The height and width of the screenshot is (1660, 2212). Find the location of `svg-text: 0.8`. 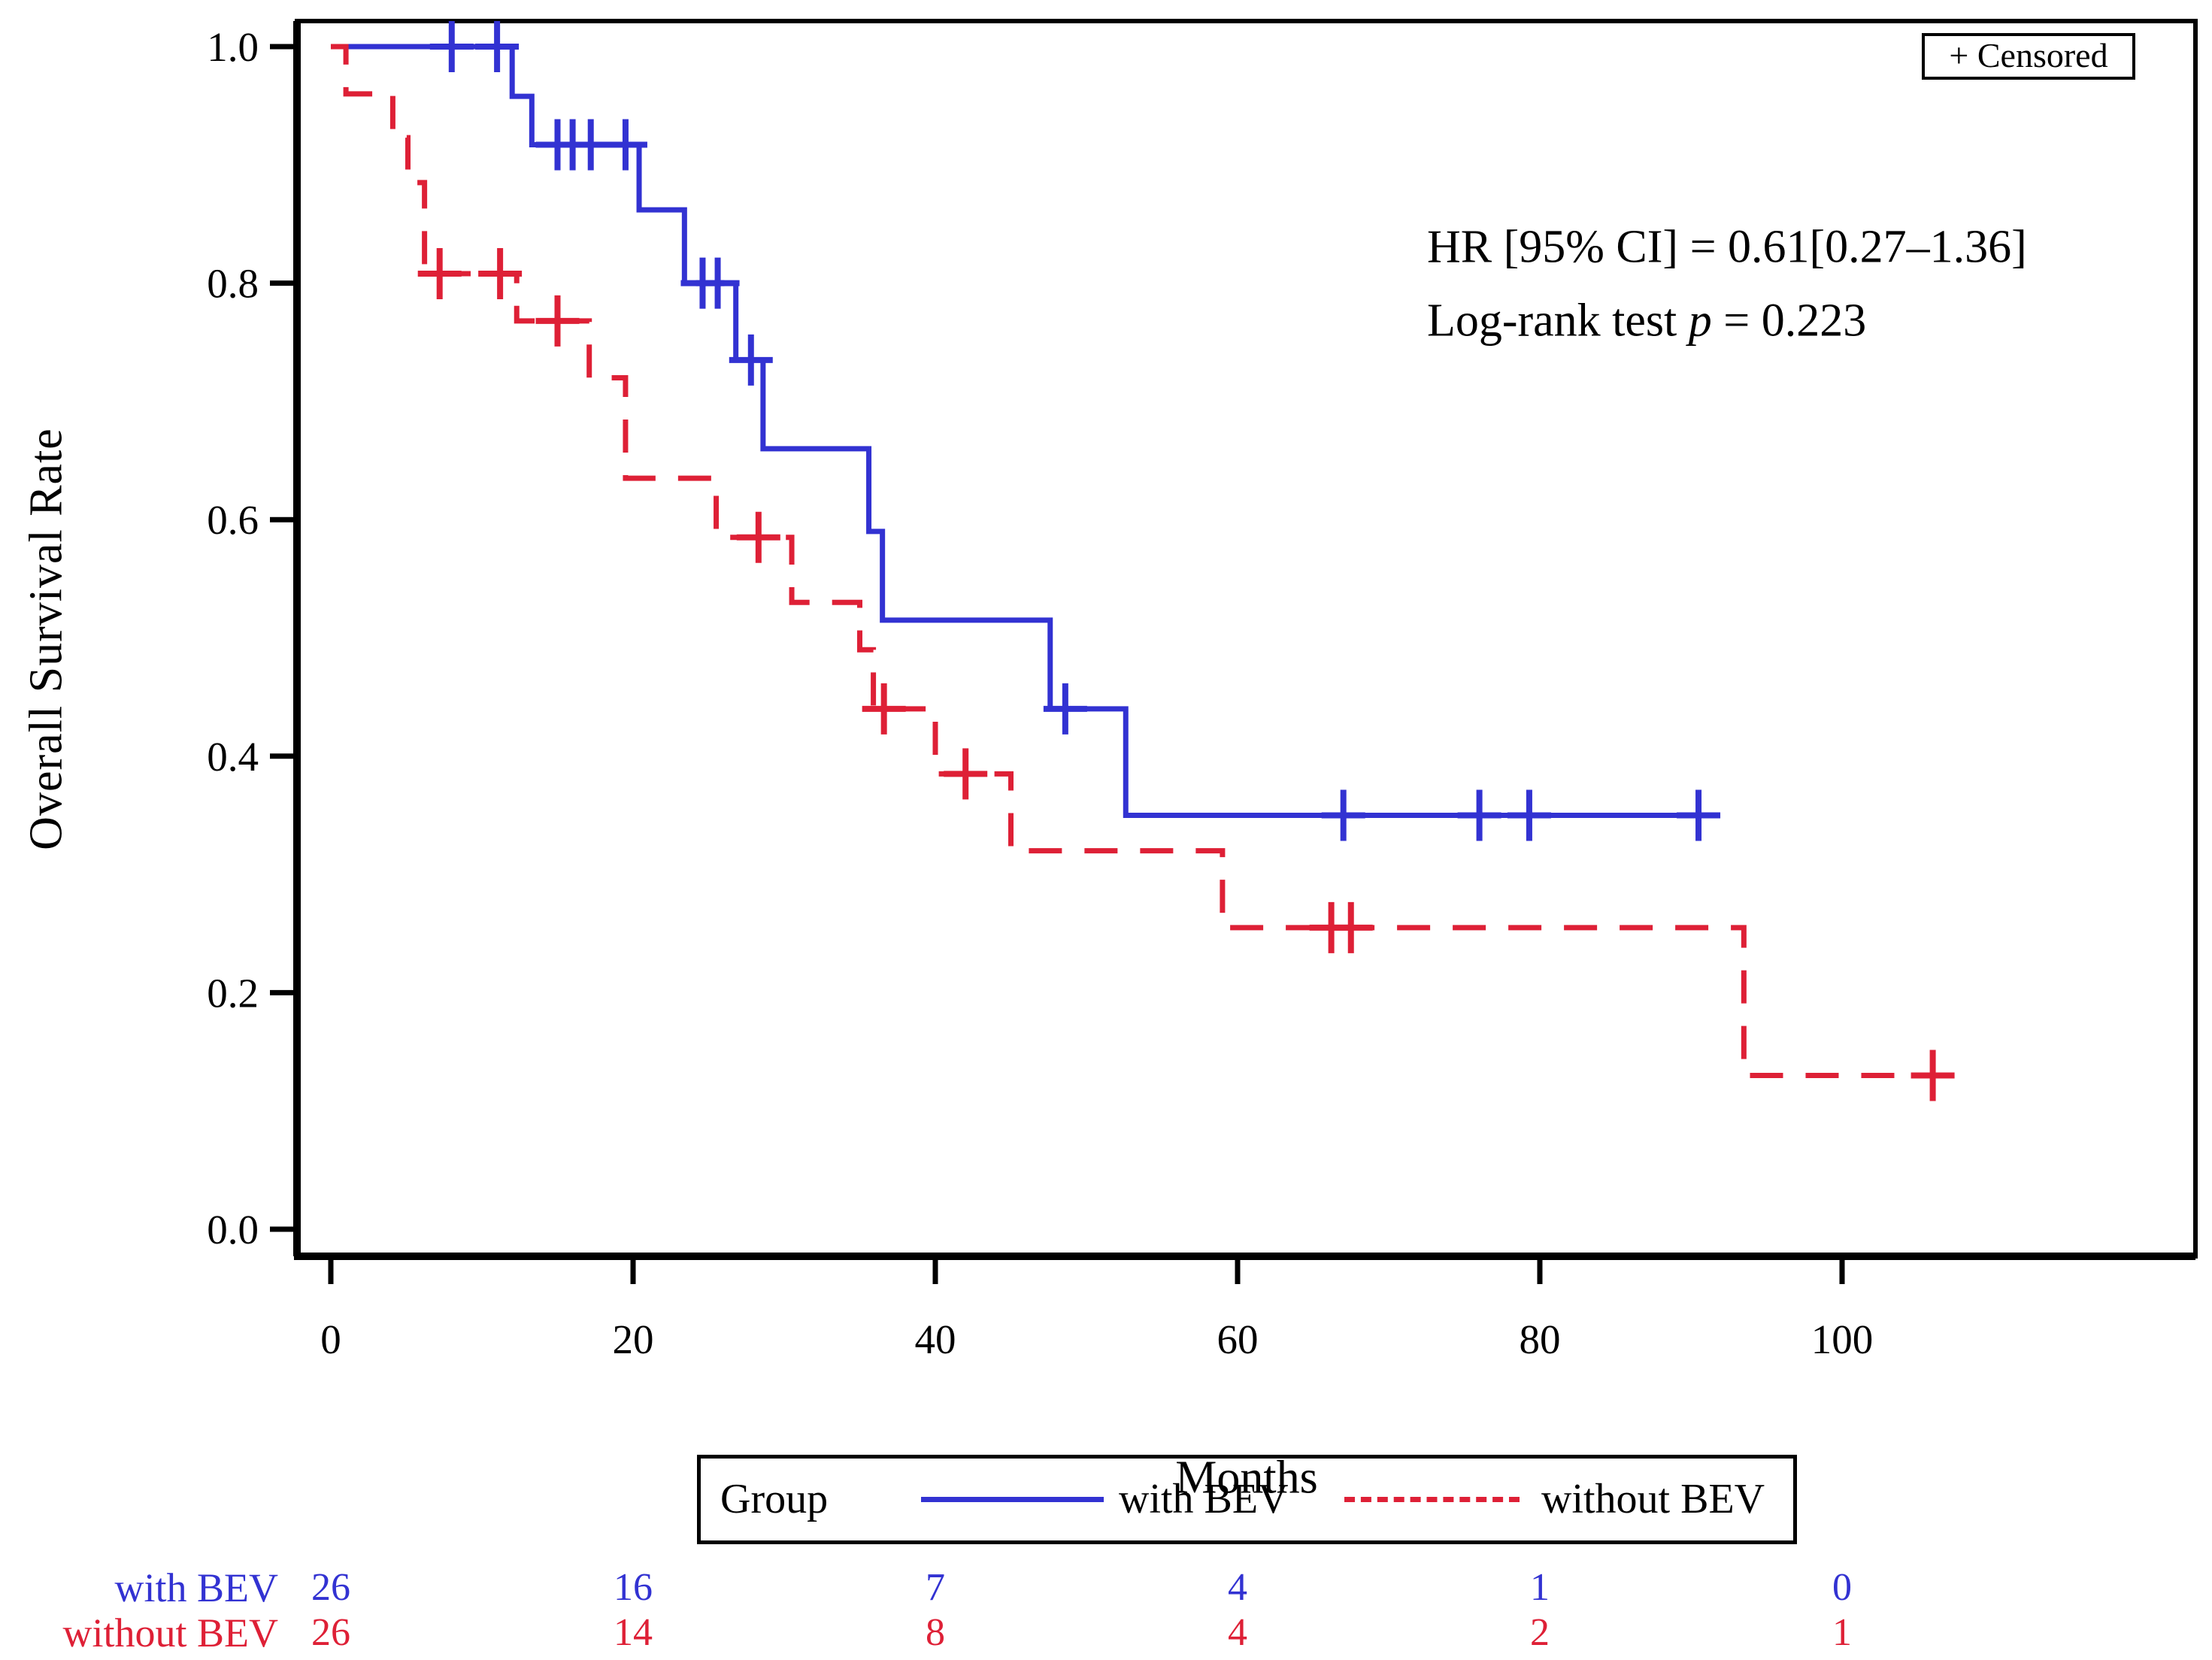

svg-text: 0.8 is located at coordinates (233, 284).